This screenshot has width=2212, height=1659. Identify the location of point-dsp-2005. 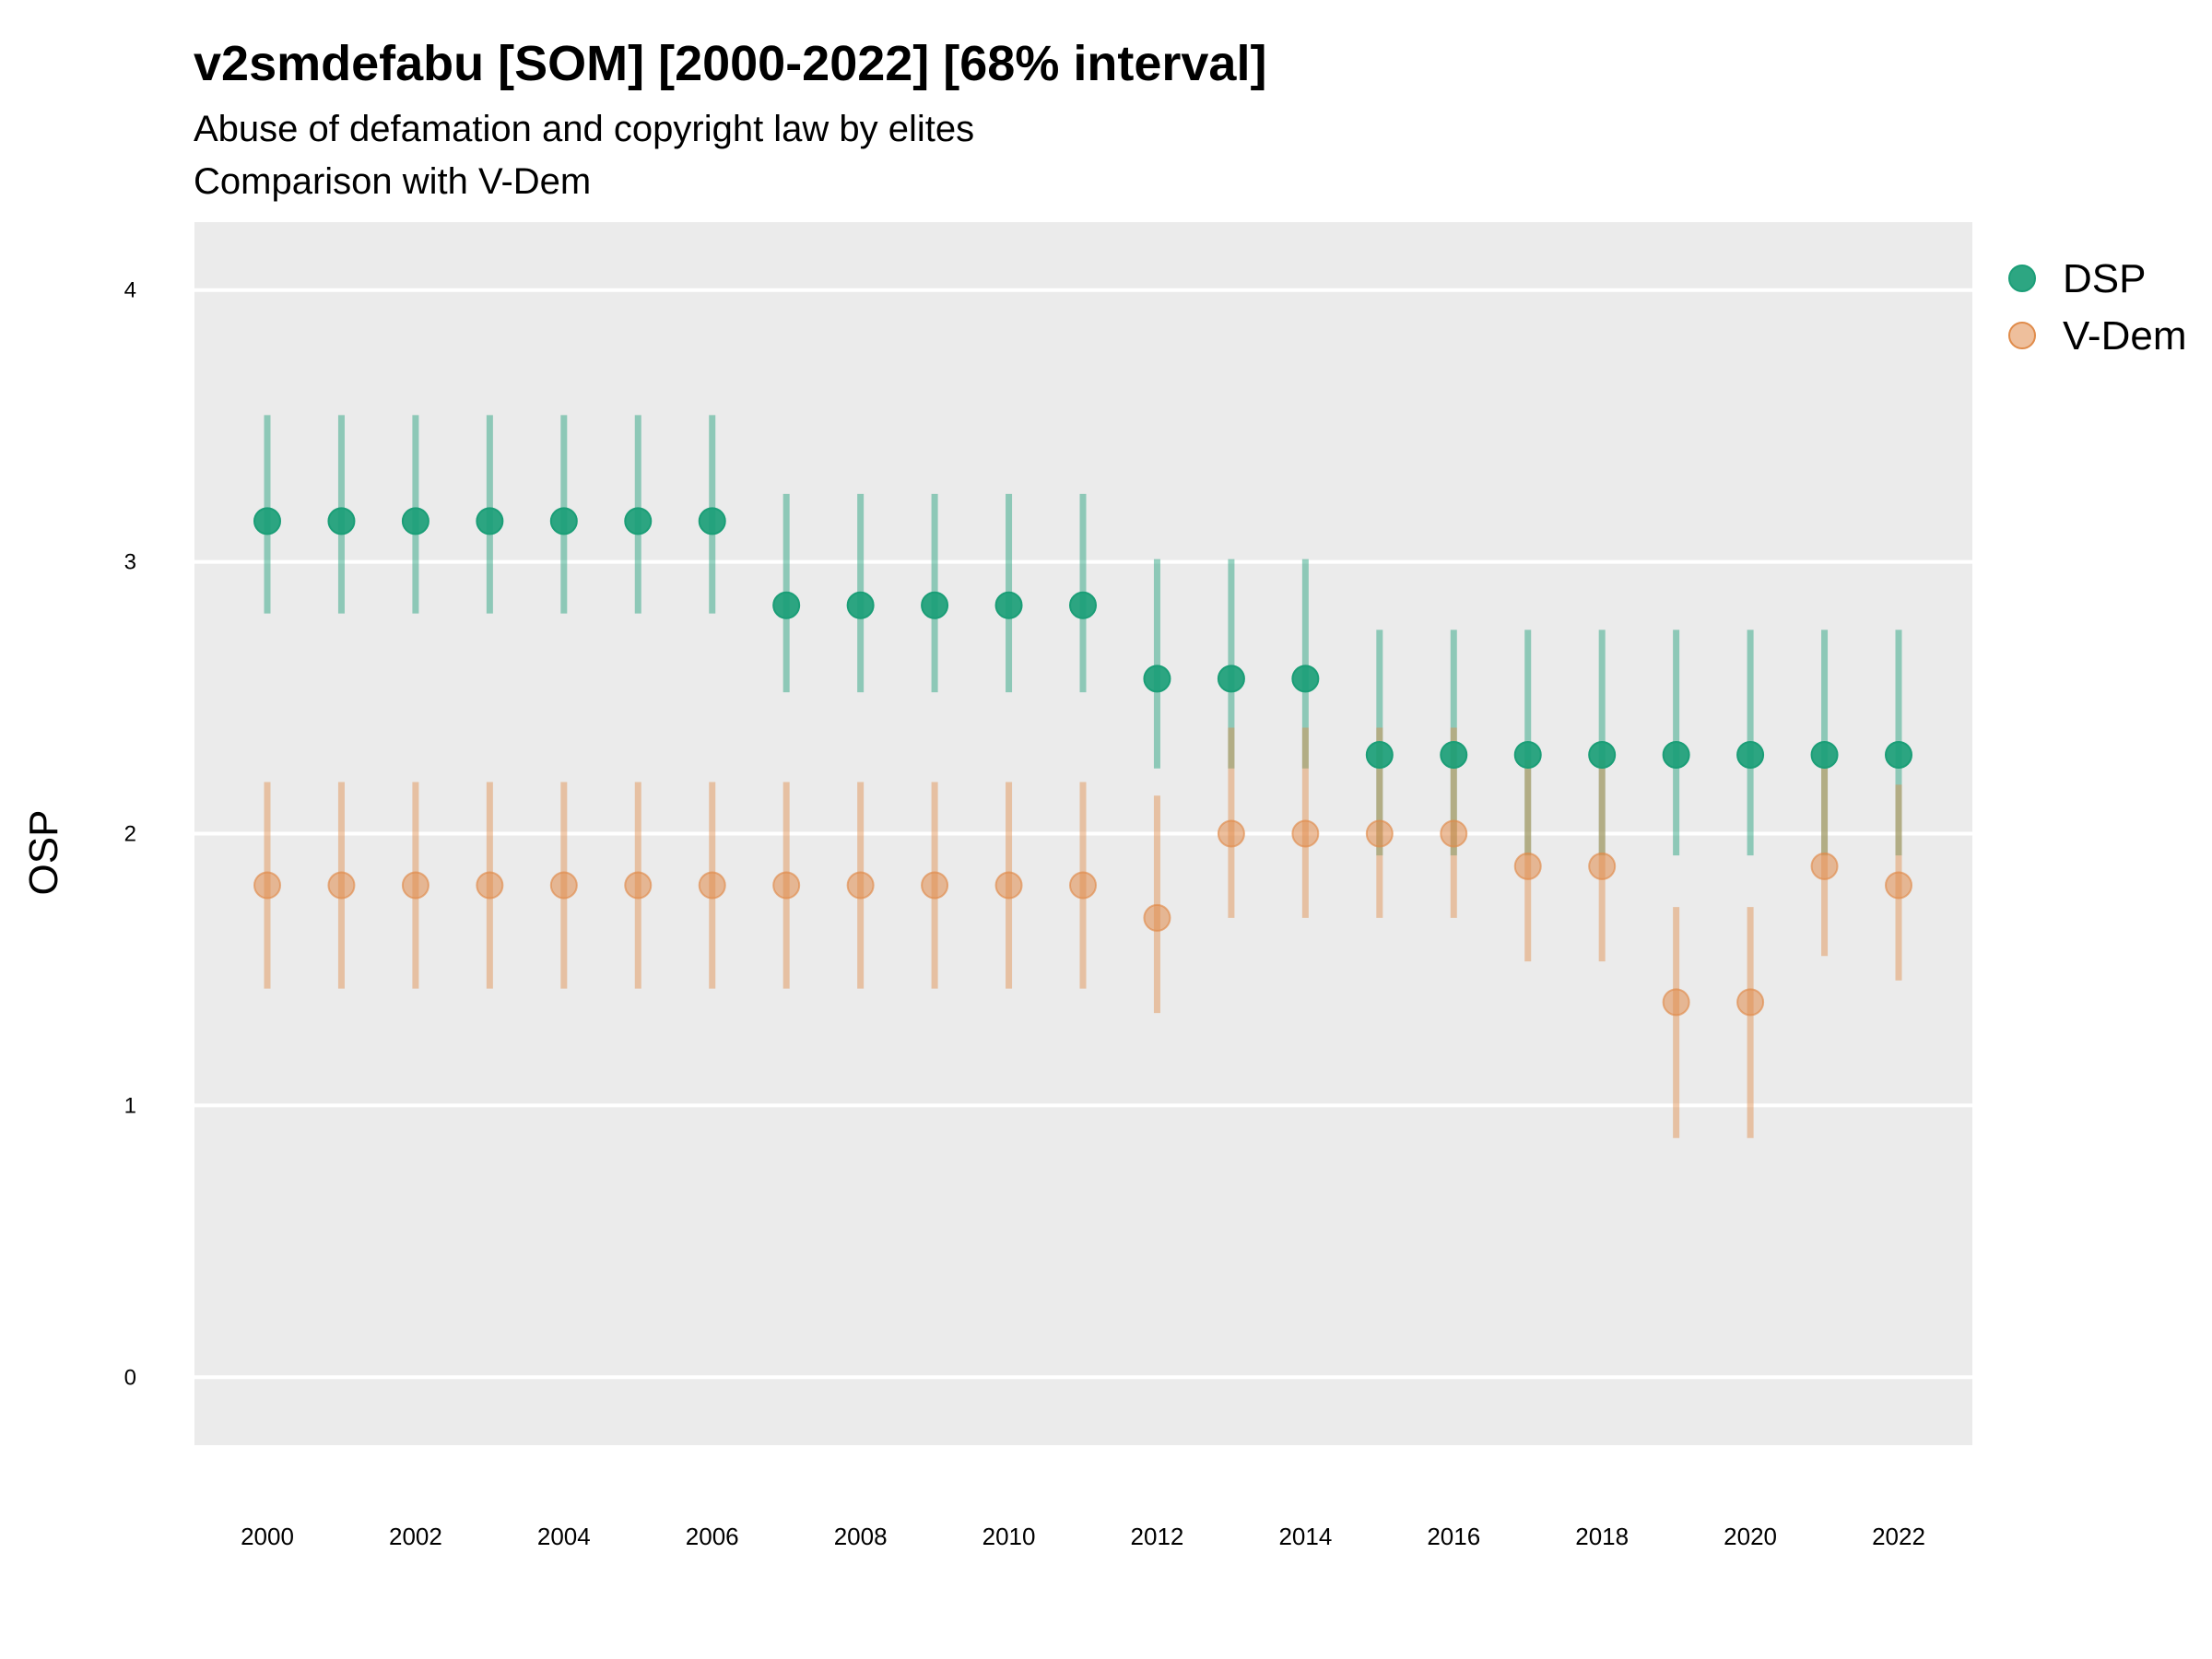
(638, 521).